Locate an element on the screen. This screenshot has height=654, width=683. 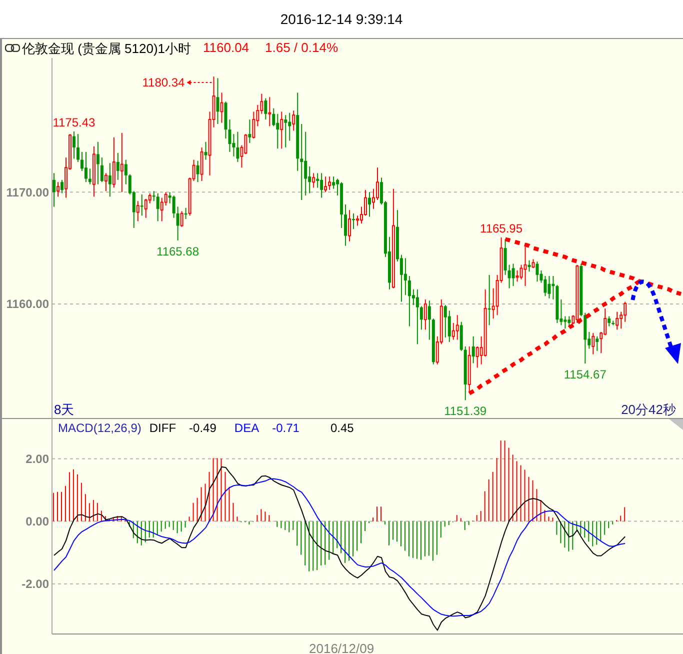
annotation: -0.71 is located at coordinates (286, 428).